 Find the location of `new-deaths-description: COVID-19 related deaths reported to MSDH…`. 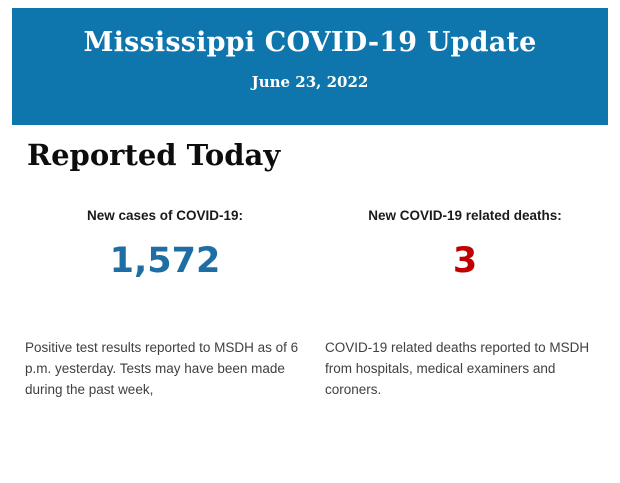

new-deaths-description: COVID-19 related deaths reported to MSDH… is located at coordinates (457, 368).